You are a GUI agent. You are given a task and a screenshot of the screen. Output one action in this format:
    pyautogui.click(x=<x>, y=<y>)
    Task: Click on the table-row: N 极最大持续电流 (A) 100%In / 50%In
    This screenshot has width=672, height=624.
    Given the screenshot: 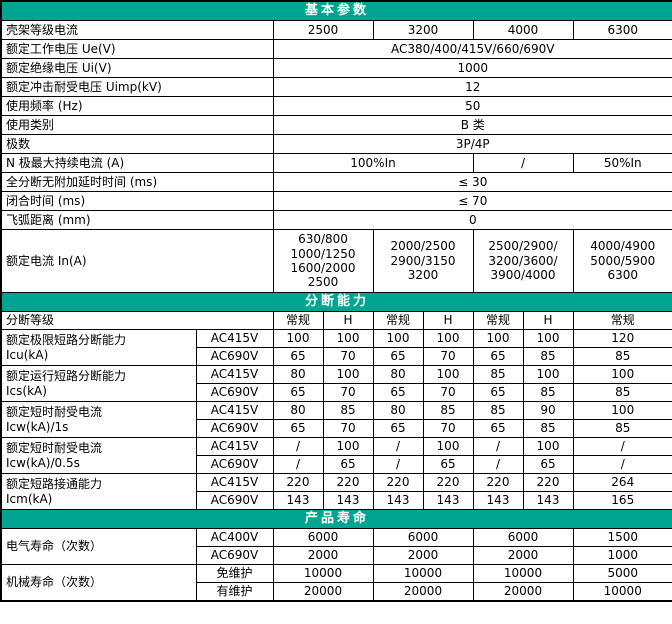 What is the action you would take?
    pyautogui.click(x=336, y=163)
    